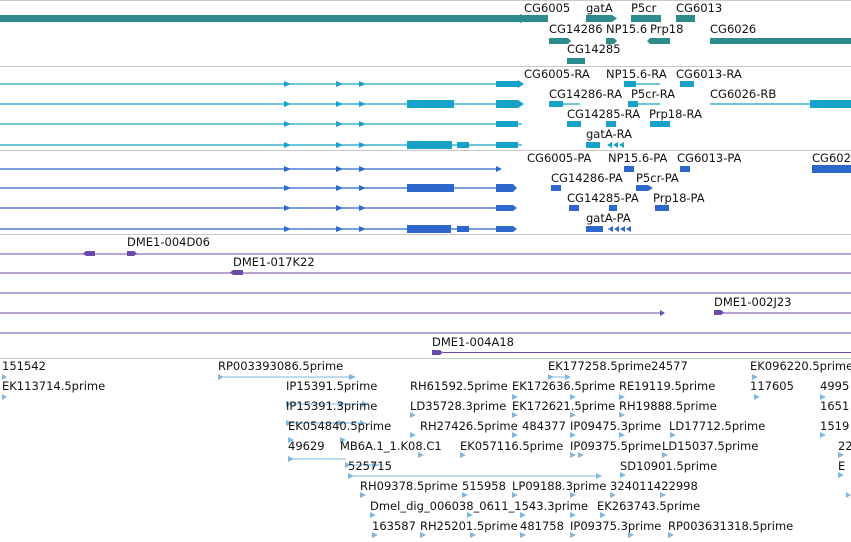 This screenshot has width=851, height=542. I want to click on est-label: IP15391.3prime, so click(332, 406).